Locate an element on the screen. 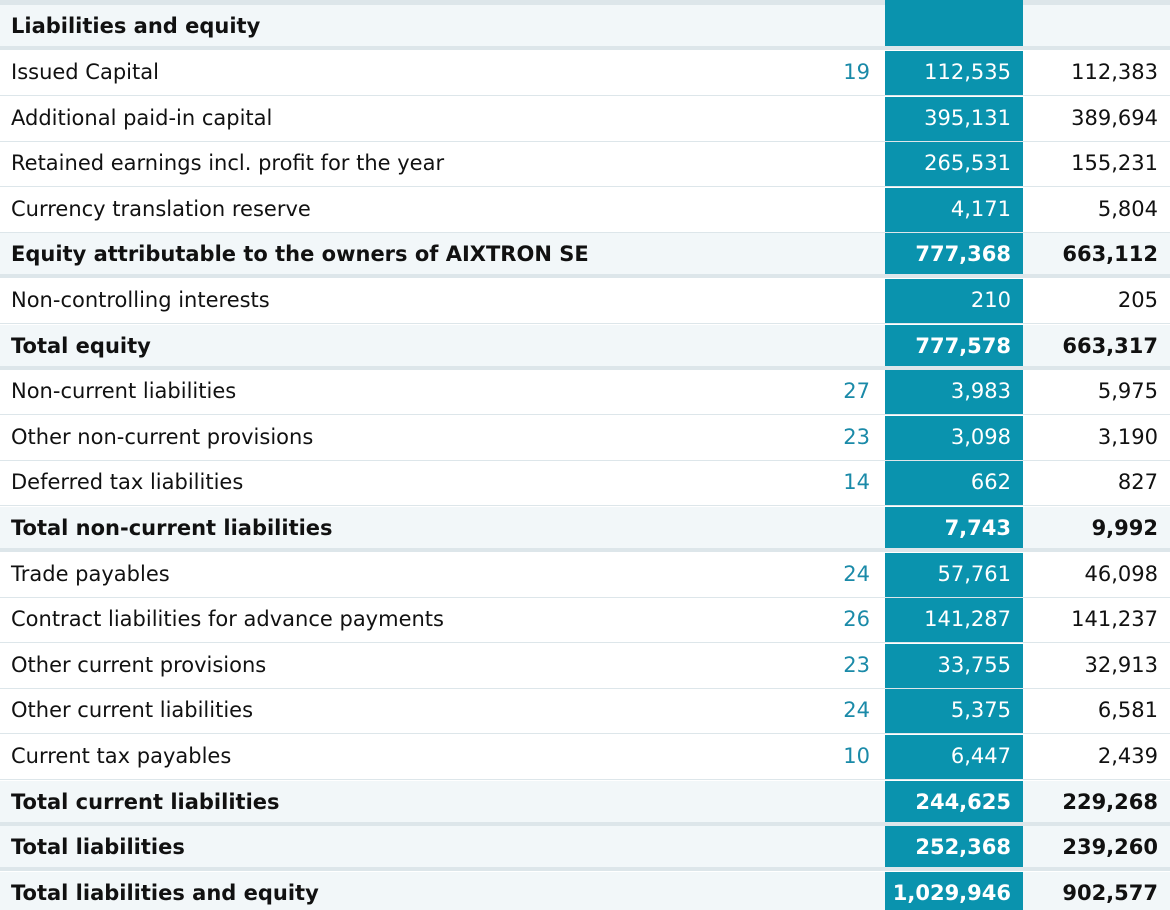  previous-year-value: 5,804 is located at coordinates (1127, 208).